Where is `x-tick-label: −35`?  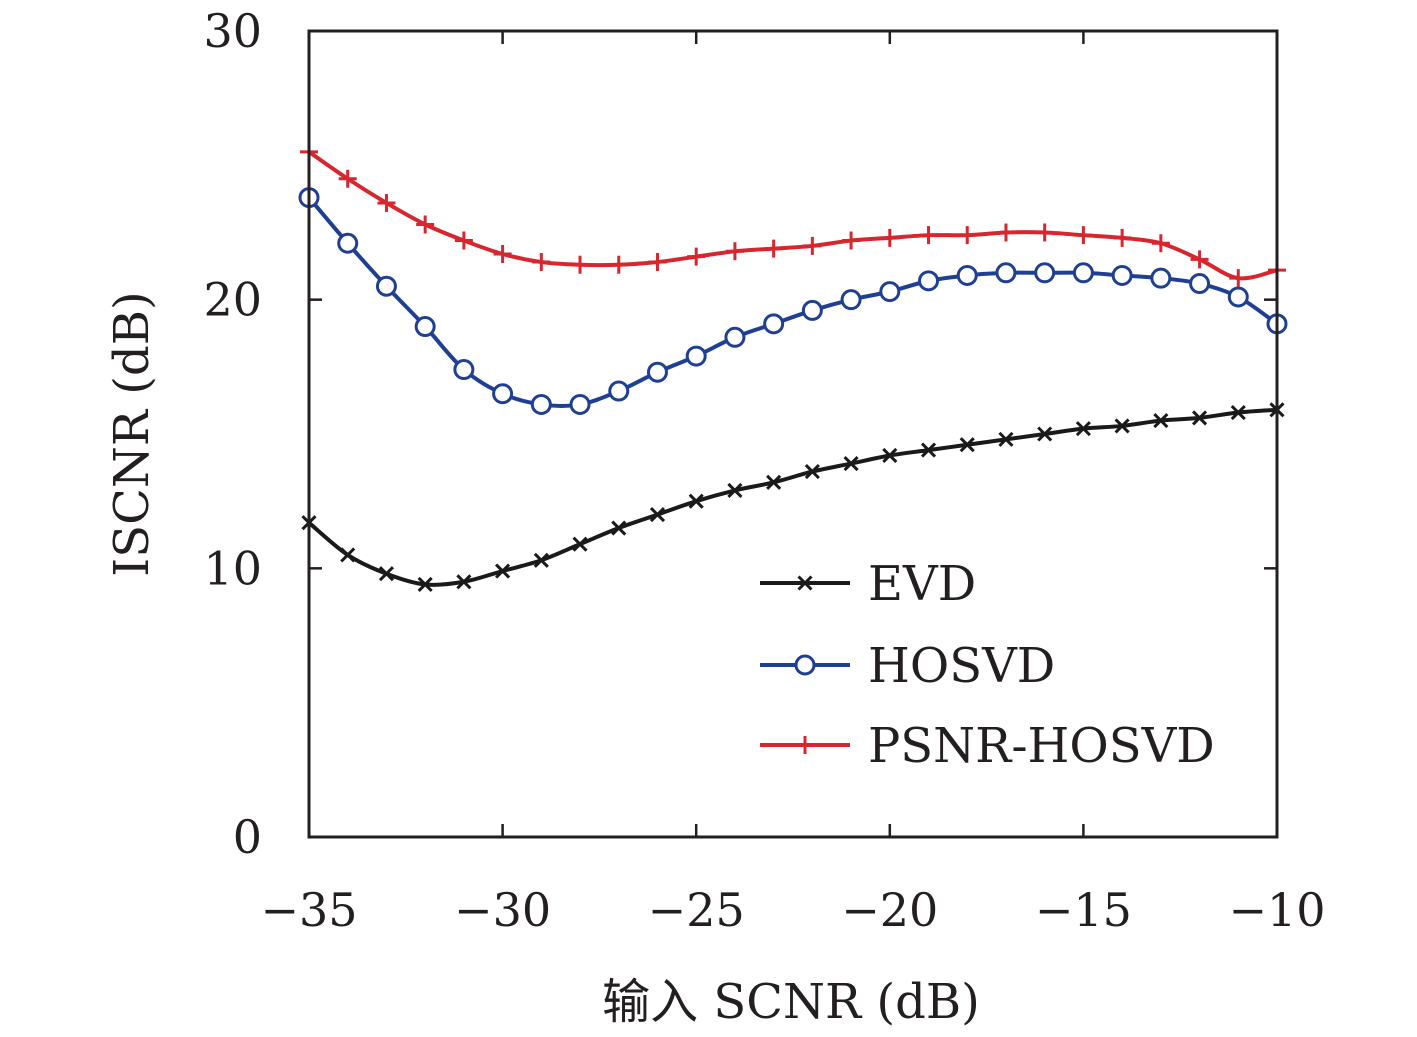 x-tick-label: −35 is located at coordinates (308, 910).